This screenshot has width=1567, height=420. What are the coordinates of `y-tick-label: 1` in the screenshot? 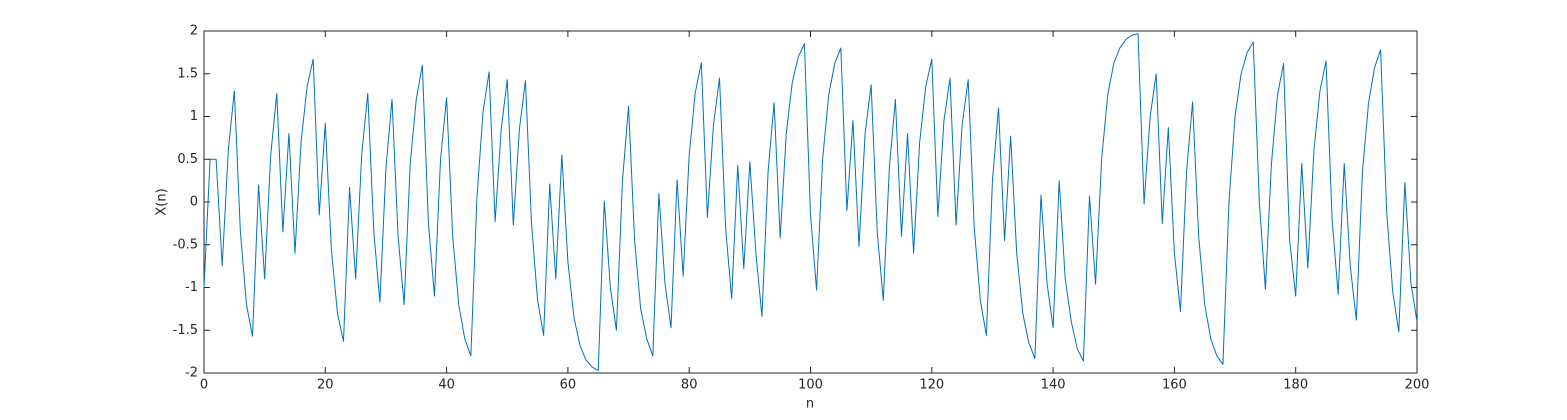 It's located at (194, 116).